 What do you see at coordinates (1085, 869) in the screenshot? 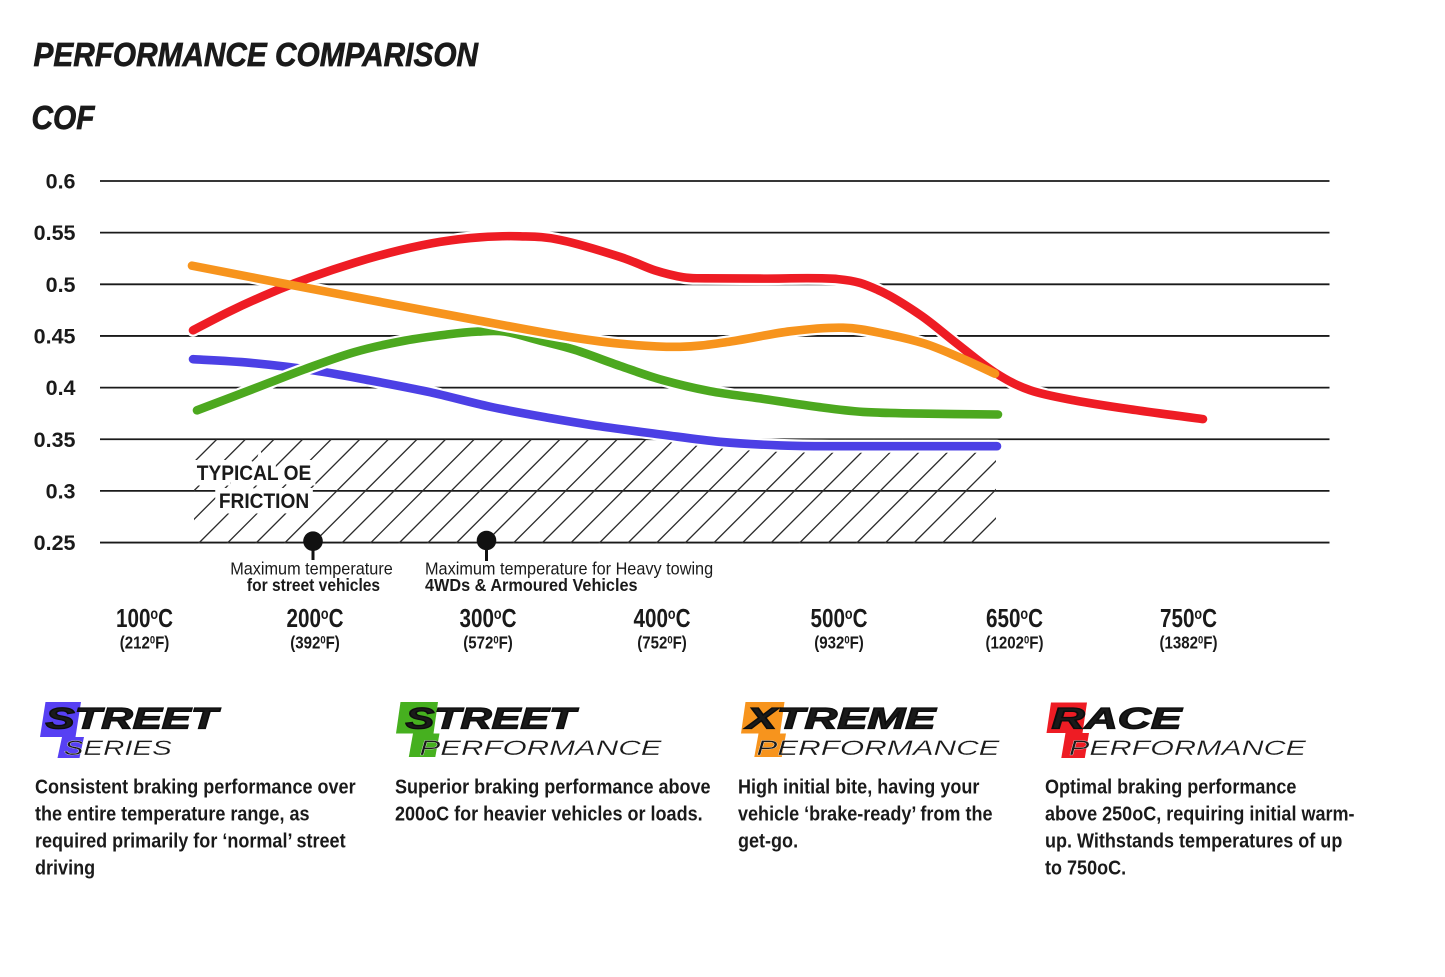
I see `svg-text: to 750oC.` at bounding box center [1085, 869].